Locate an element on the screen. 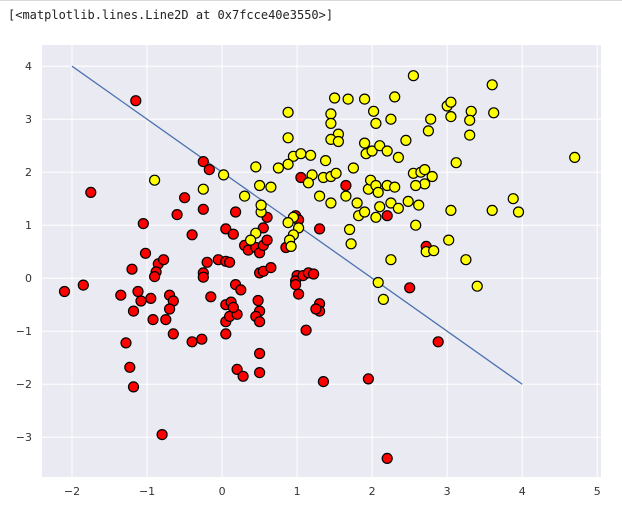 The width and height of the screenshot is (622, 508). x-tick-label: −1 is located at coordinates (147, 491).